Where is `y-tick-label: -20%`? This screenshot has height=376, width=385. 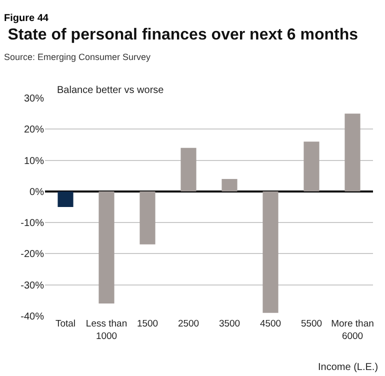 y-tick-label: -20% is located at coordinates (32, 254).